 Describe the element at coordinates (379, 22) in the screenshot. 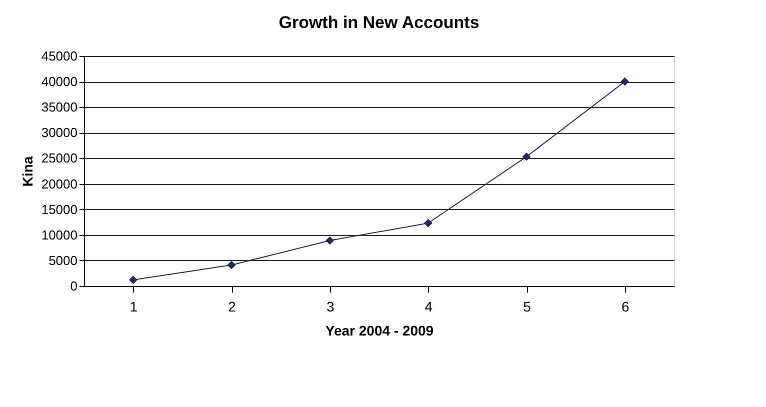

I see `chart-title: Growth in New Accounts` at that location.